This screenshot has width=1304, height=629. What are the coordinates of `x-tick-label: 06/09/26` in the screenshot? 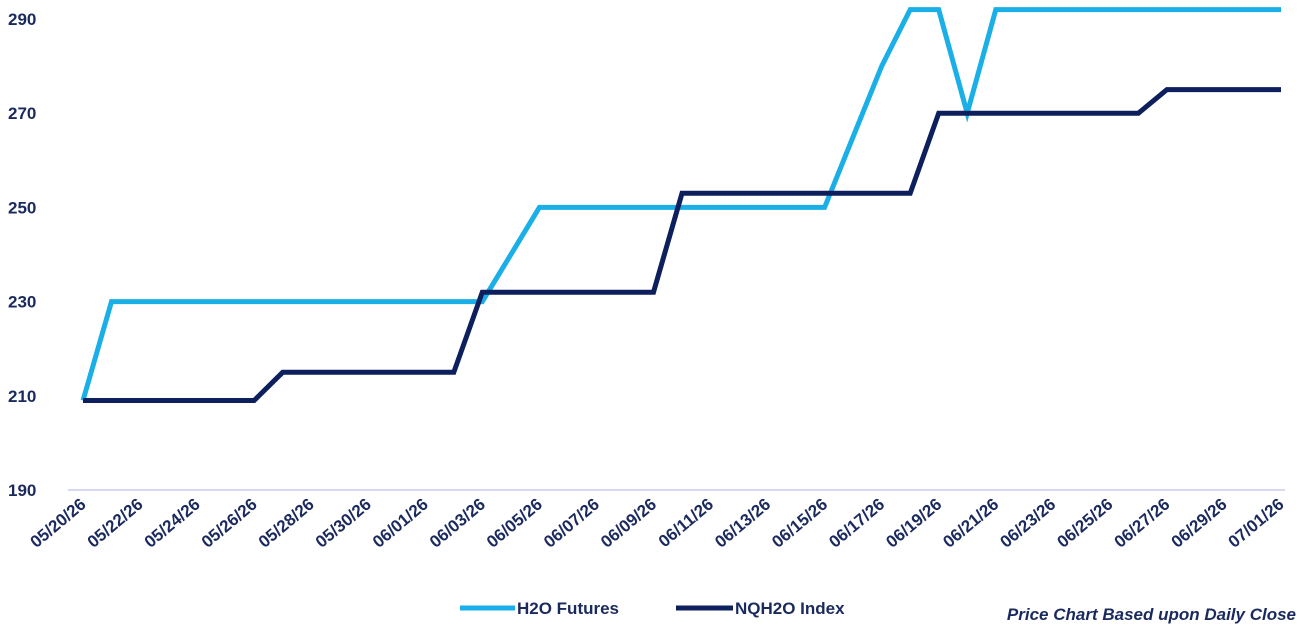 It's located at (628, 523).